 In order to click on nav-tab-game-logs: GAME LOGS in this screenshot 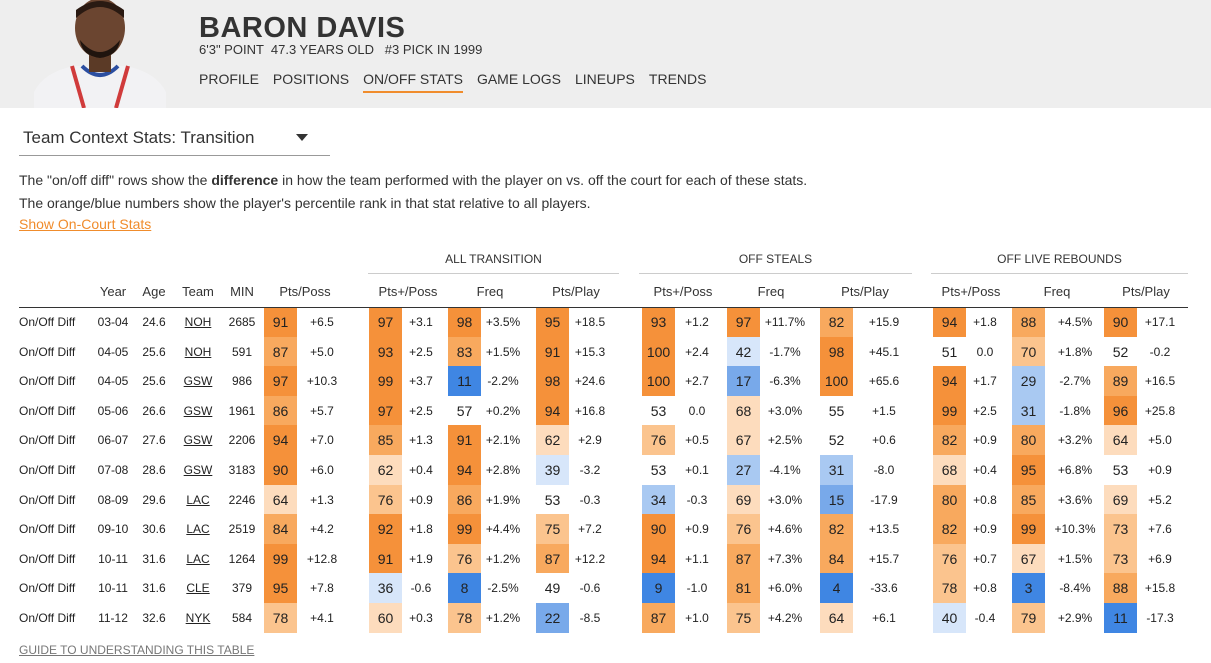, I will do `click(518, 79)`.